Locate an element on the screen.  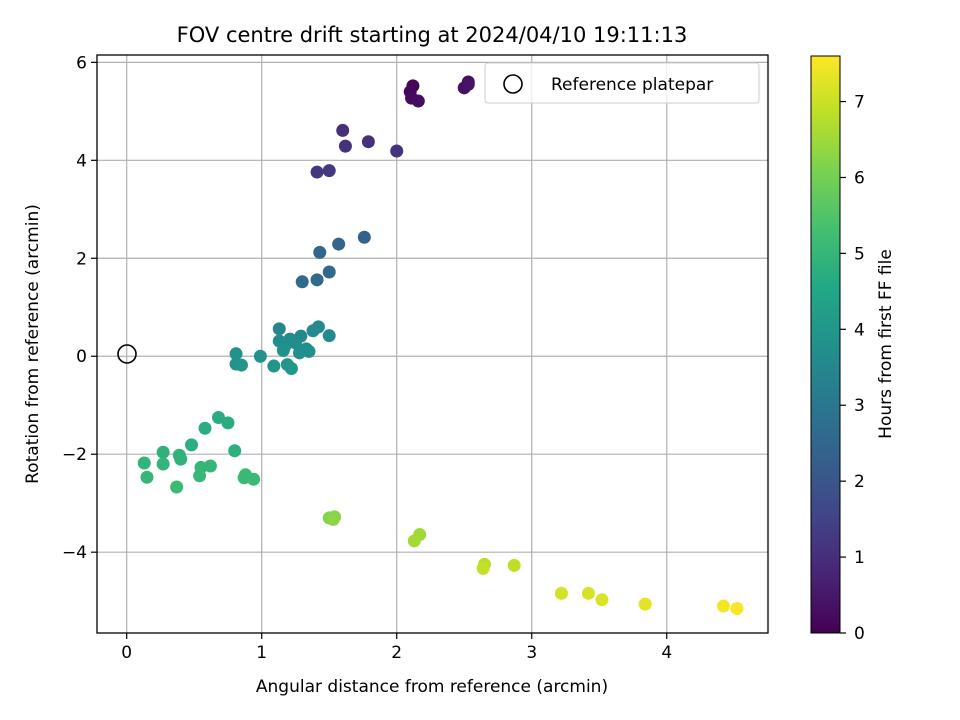
colorbar-ticks: 0 1 2 3 4 5 6 7 is located at coordinates (852, 368).